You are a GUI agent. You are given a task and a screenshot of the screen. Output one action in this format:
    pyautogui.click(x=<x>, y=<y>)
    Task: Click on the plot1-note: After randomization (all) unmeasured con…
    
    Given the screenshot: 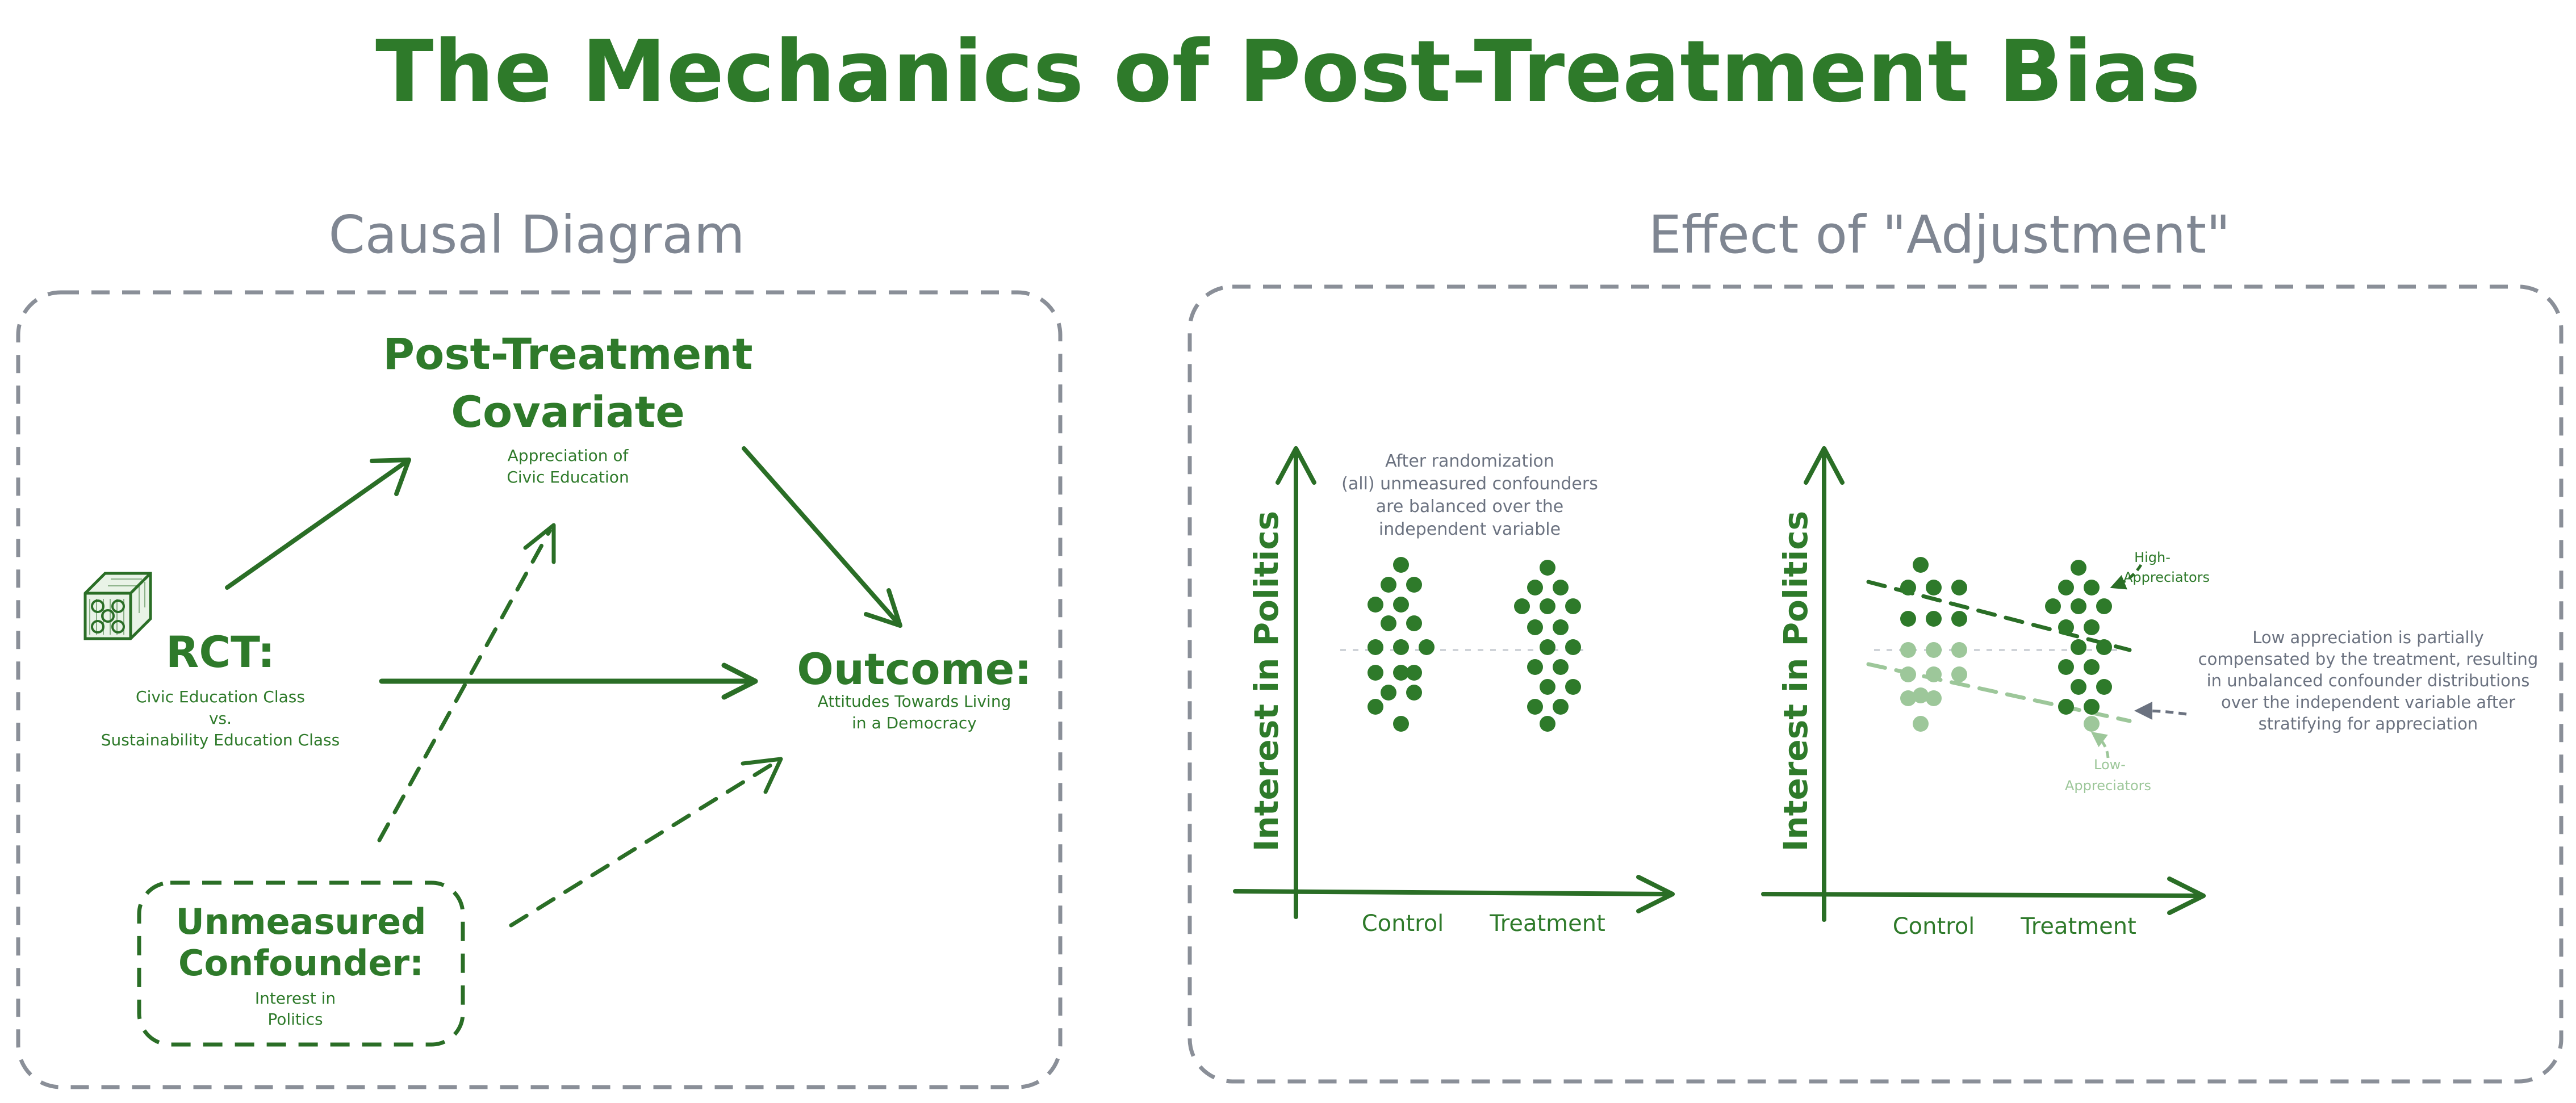 What is the action you would take?
    pyautogui.click(x=1469, y=495)
    